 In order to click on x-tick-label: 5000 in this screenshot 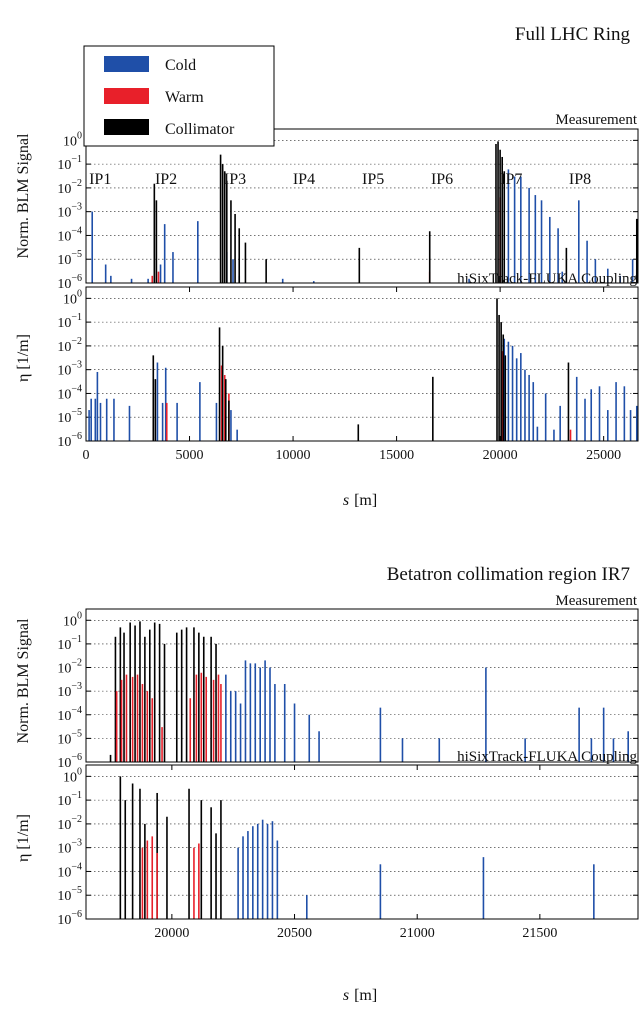, I will do `click(190, 455)`.